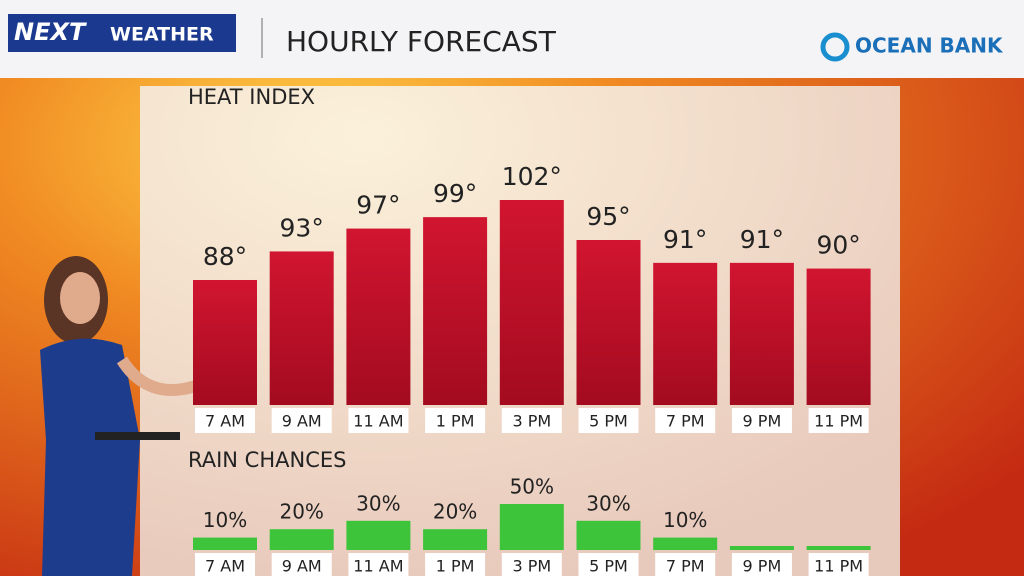  What do you see at coordinates (267, 460) in the screenshot?
I see `chart-title: RAIN CHANCES` at bounding box center [267, 460].